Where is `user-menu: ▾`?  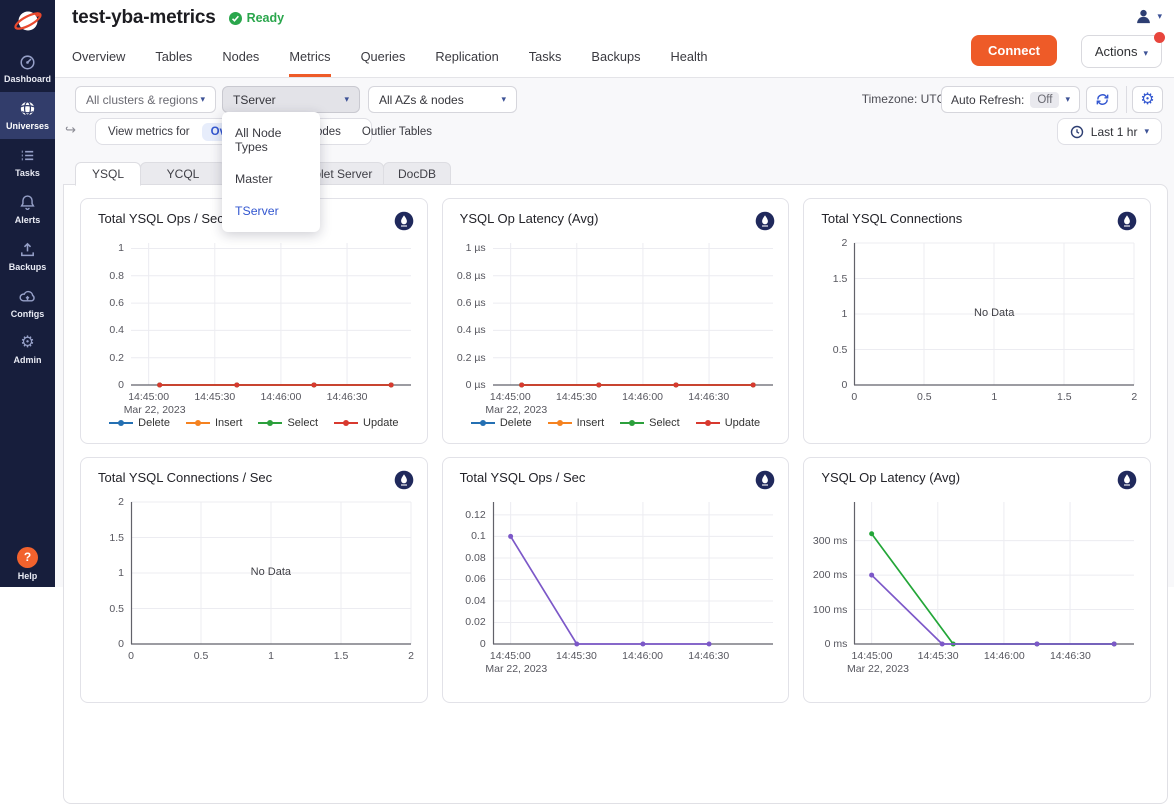 user-menu: ▾ is located at coordinates (1148, 16).